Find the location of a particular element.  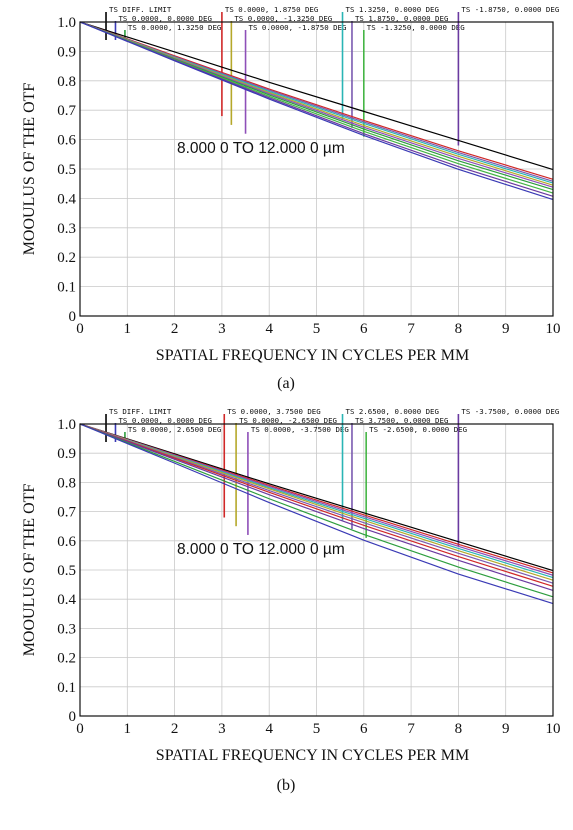

legend-entry: TS 0.0000, -1.8750 DEG is located at coordinates (298, 27).